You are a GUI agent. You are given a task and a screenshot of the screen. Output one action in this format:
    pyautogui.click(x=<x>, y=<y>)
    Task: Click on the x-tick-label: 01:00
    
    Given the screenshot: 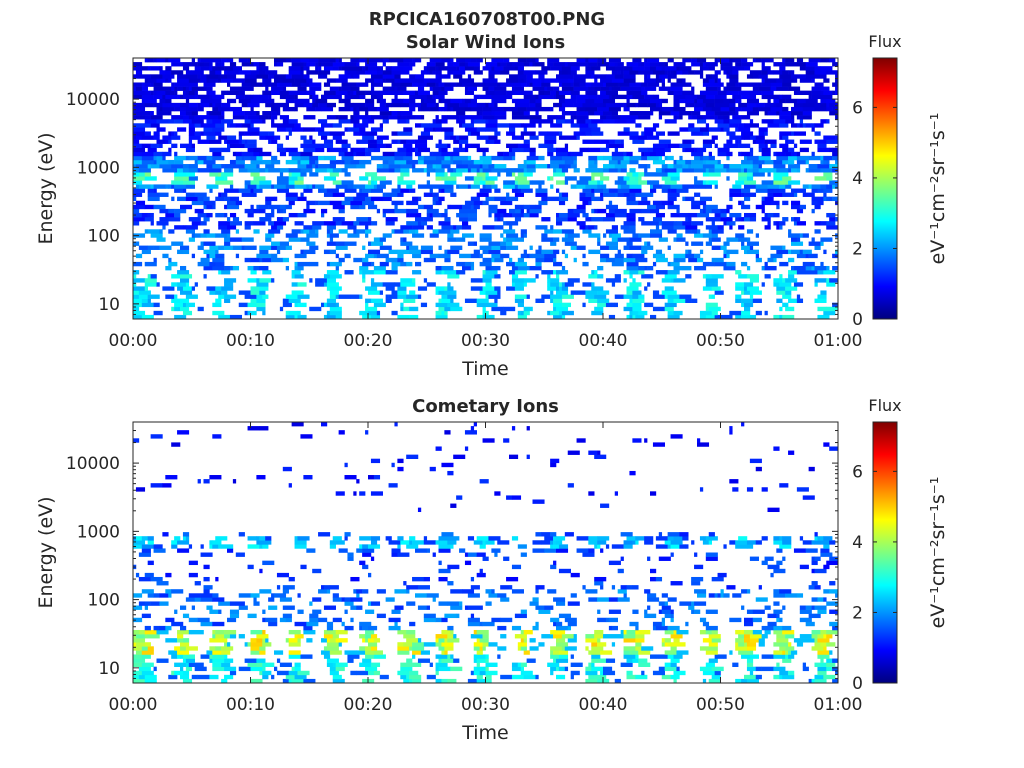 What is the action you would take?
    pyautogui.click(x=838, y=341)
    